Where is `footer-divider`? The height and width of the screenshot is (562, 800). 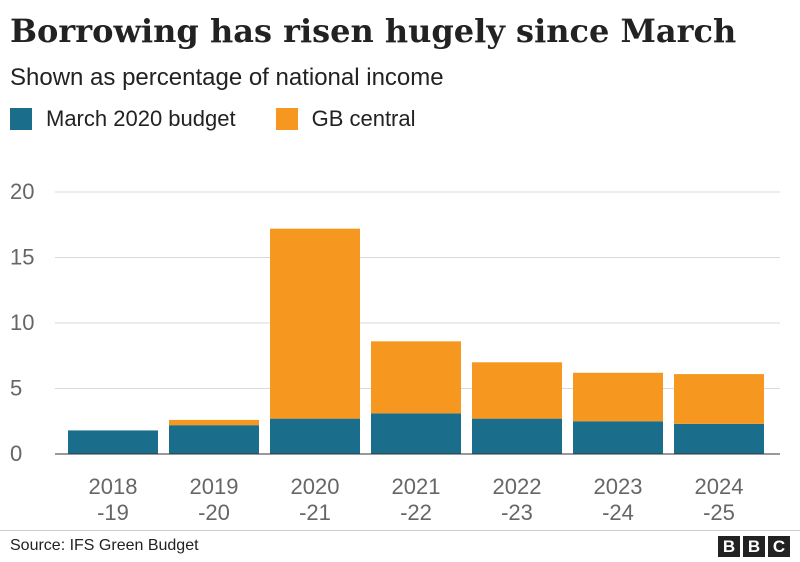
footer-divider is located at coordinates (400, 530).